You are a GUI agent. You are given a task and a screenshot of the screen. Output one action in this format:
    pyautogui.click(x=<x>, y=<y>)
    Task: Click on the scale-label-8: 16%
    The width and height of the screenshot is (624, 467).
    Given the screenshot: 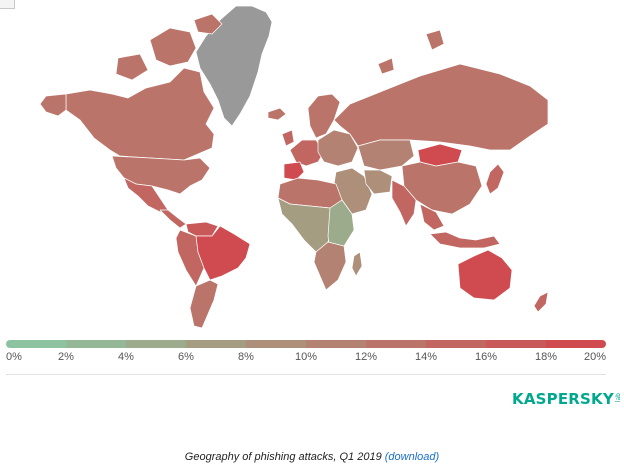 What is the action you would take?
    pyautogui.click(x=486, y=357)
    